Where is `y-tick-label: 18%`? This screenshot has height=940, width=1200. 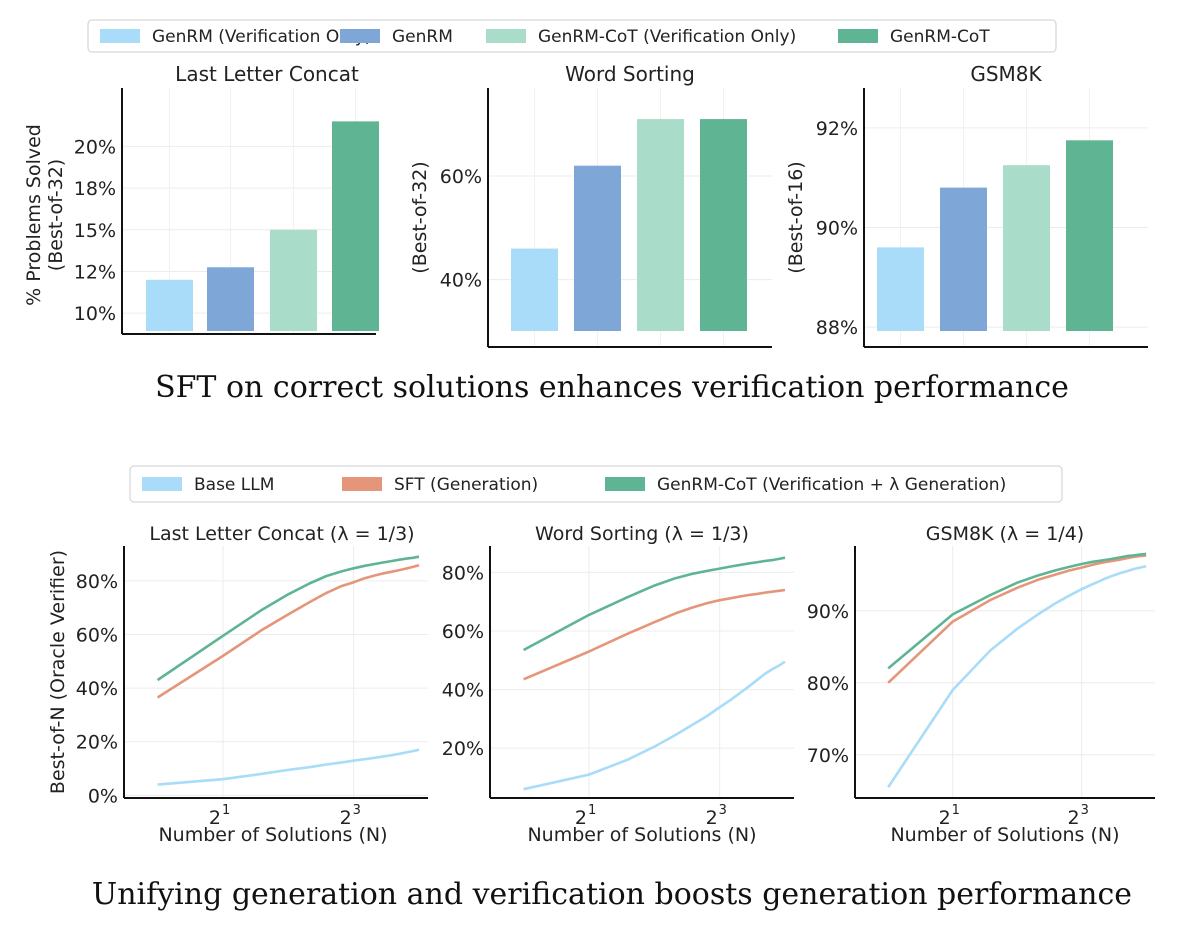
y-tick-label: 18% is located at coordinates (95, 189).